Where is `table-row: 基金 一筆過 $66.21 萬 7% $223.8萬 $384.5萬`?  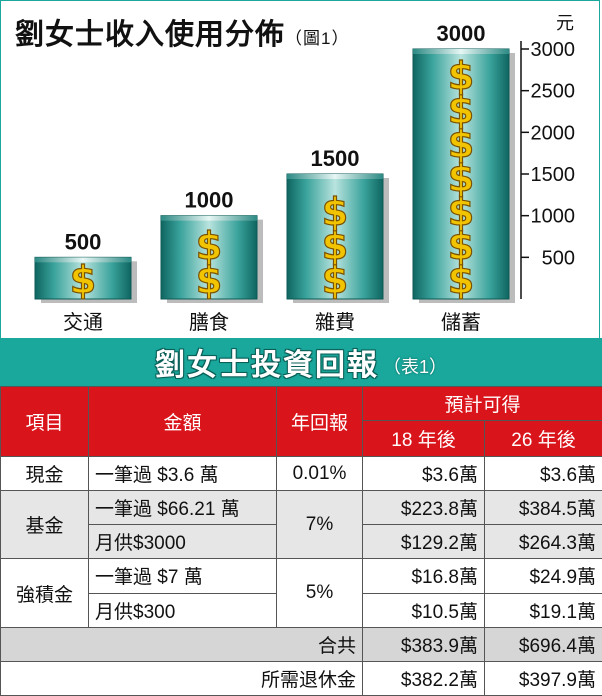
table-row: 基金 一筆過 $66.21 萬 7% $223.8萬 $384.5萬 is located at coordinates (301, 525).